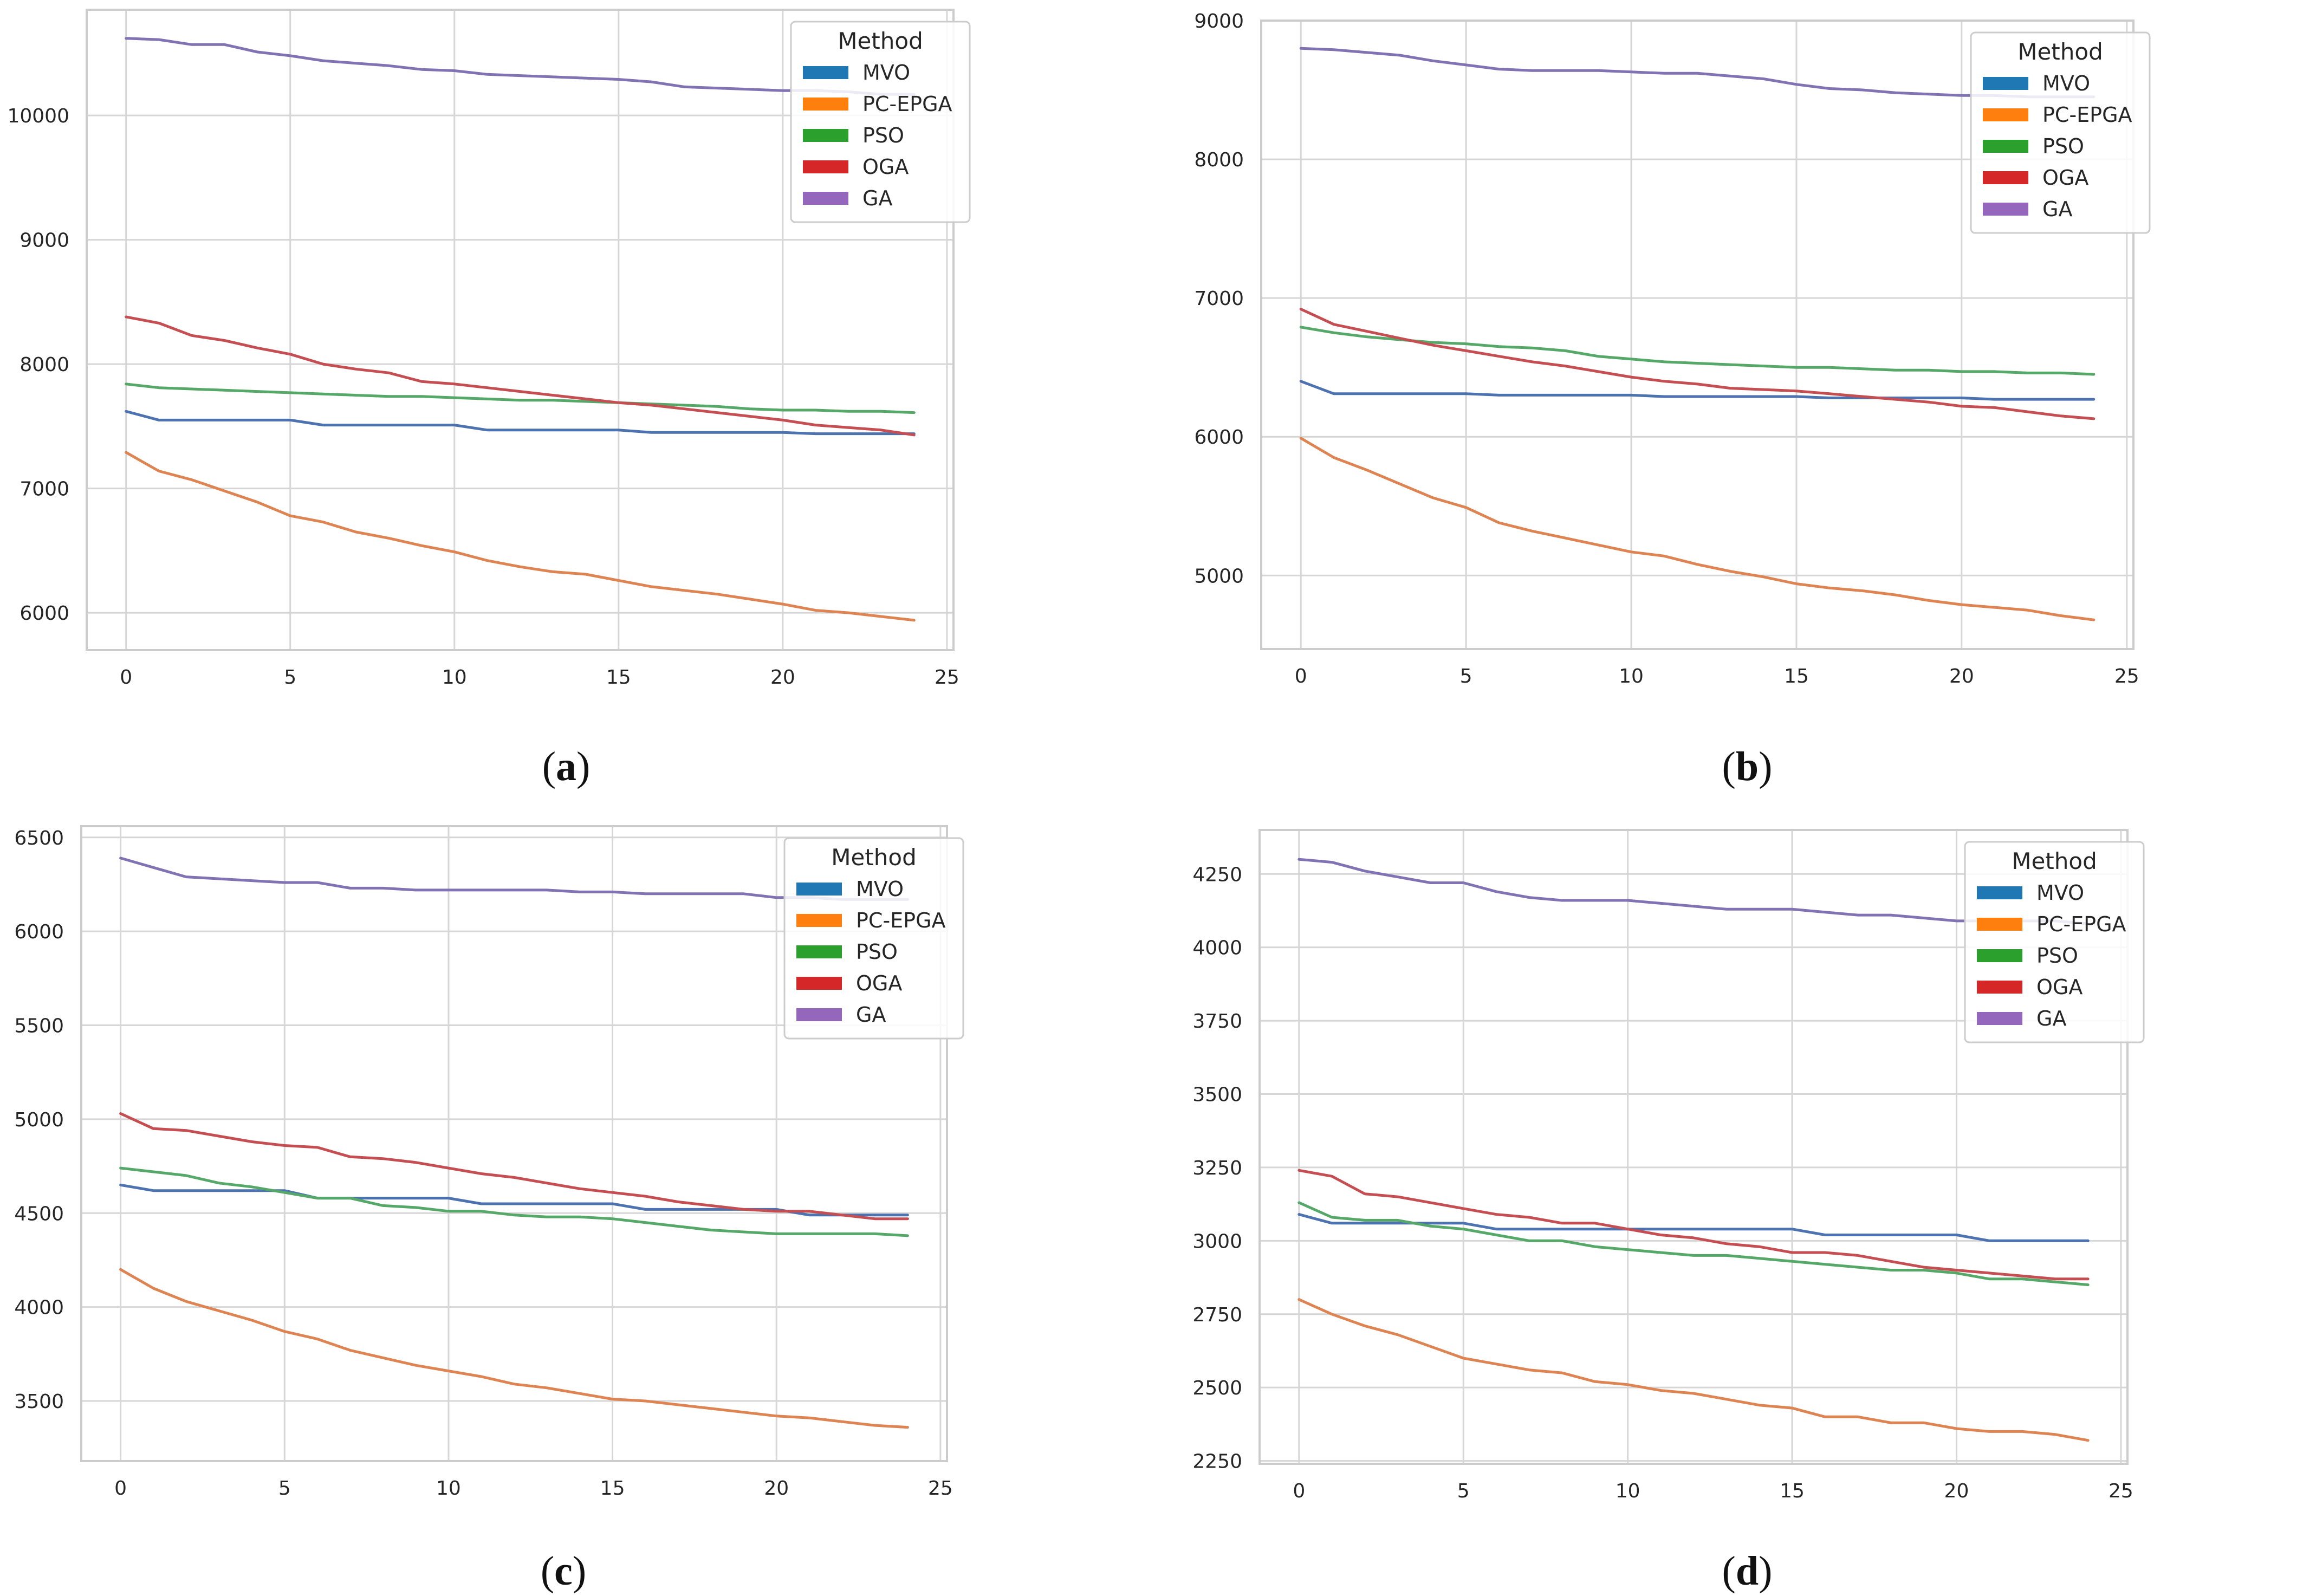  Describe the element at coordinates (877, 198) in the screenshot. I see `legend-label-ga: GA` at that location.